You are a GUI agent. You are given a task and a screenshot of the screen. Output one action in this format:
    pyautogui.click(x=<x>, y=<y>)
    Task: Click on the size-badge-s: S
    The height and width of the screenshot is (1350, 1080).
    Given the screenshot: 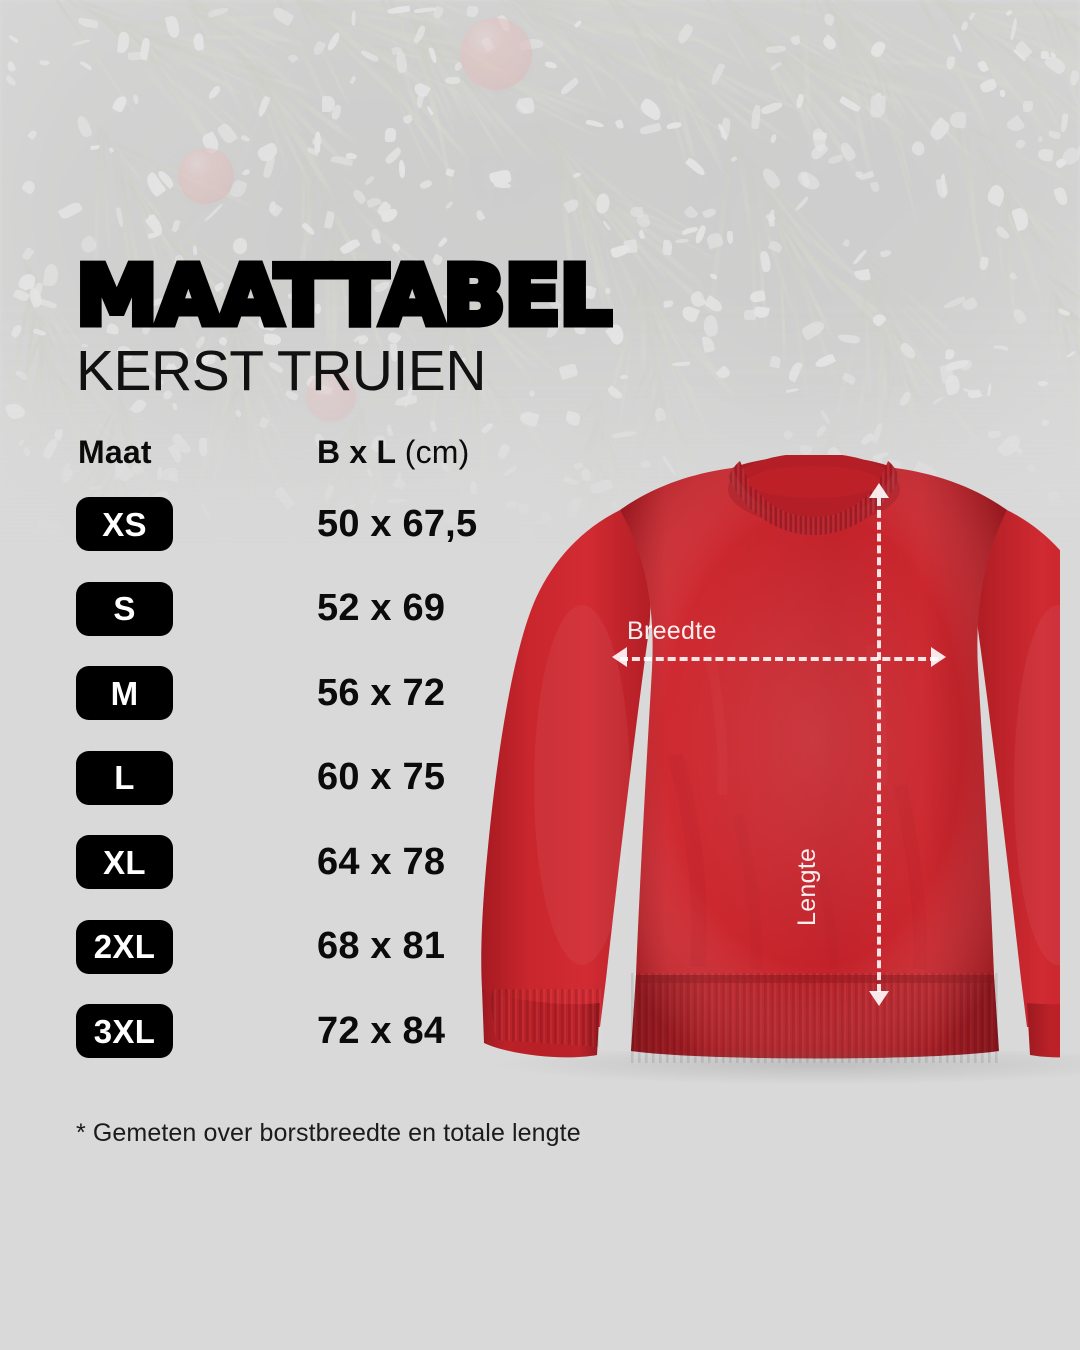 What is the action you would take?
    pyautogui.click(x=124, y=608)
    